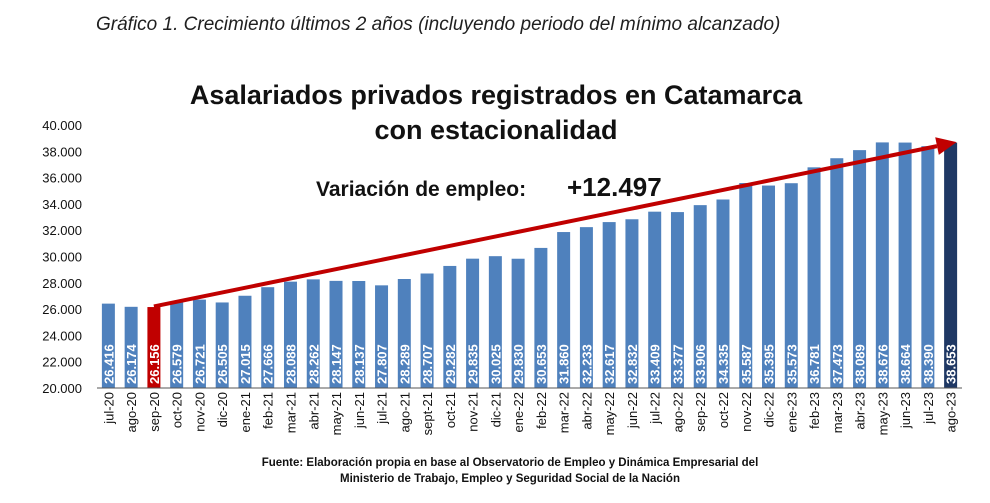 This screenshot has width=990, height=503. What do you see at coordinates (62, 309) in the screenshot?
I see `y-tick-label: 26.000` at bounding box center [62, 309].